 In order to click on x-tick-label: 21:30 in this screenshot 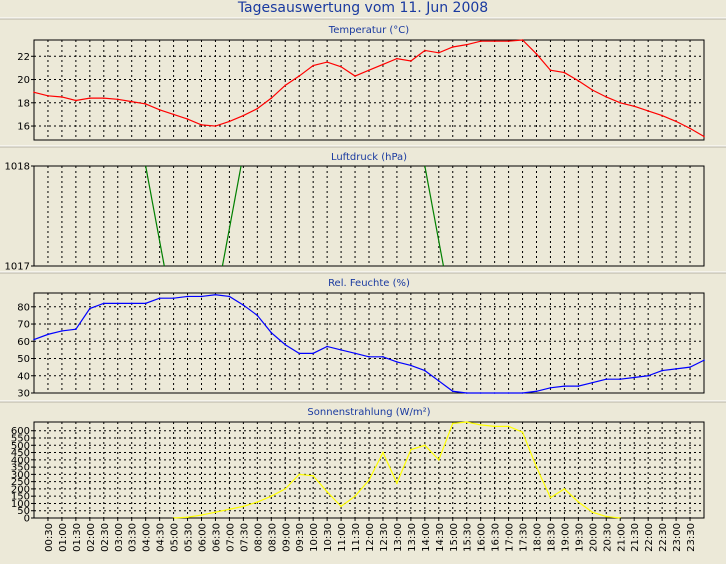, I will do `click(635, 537)`.